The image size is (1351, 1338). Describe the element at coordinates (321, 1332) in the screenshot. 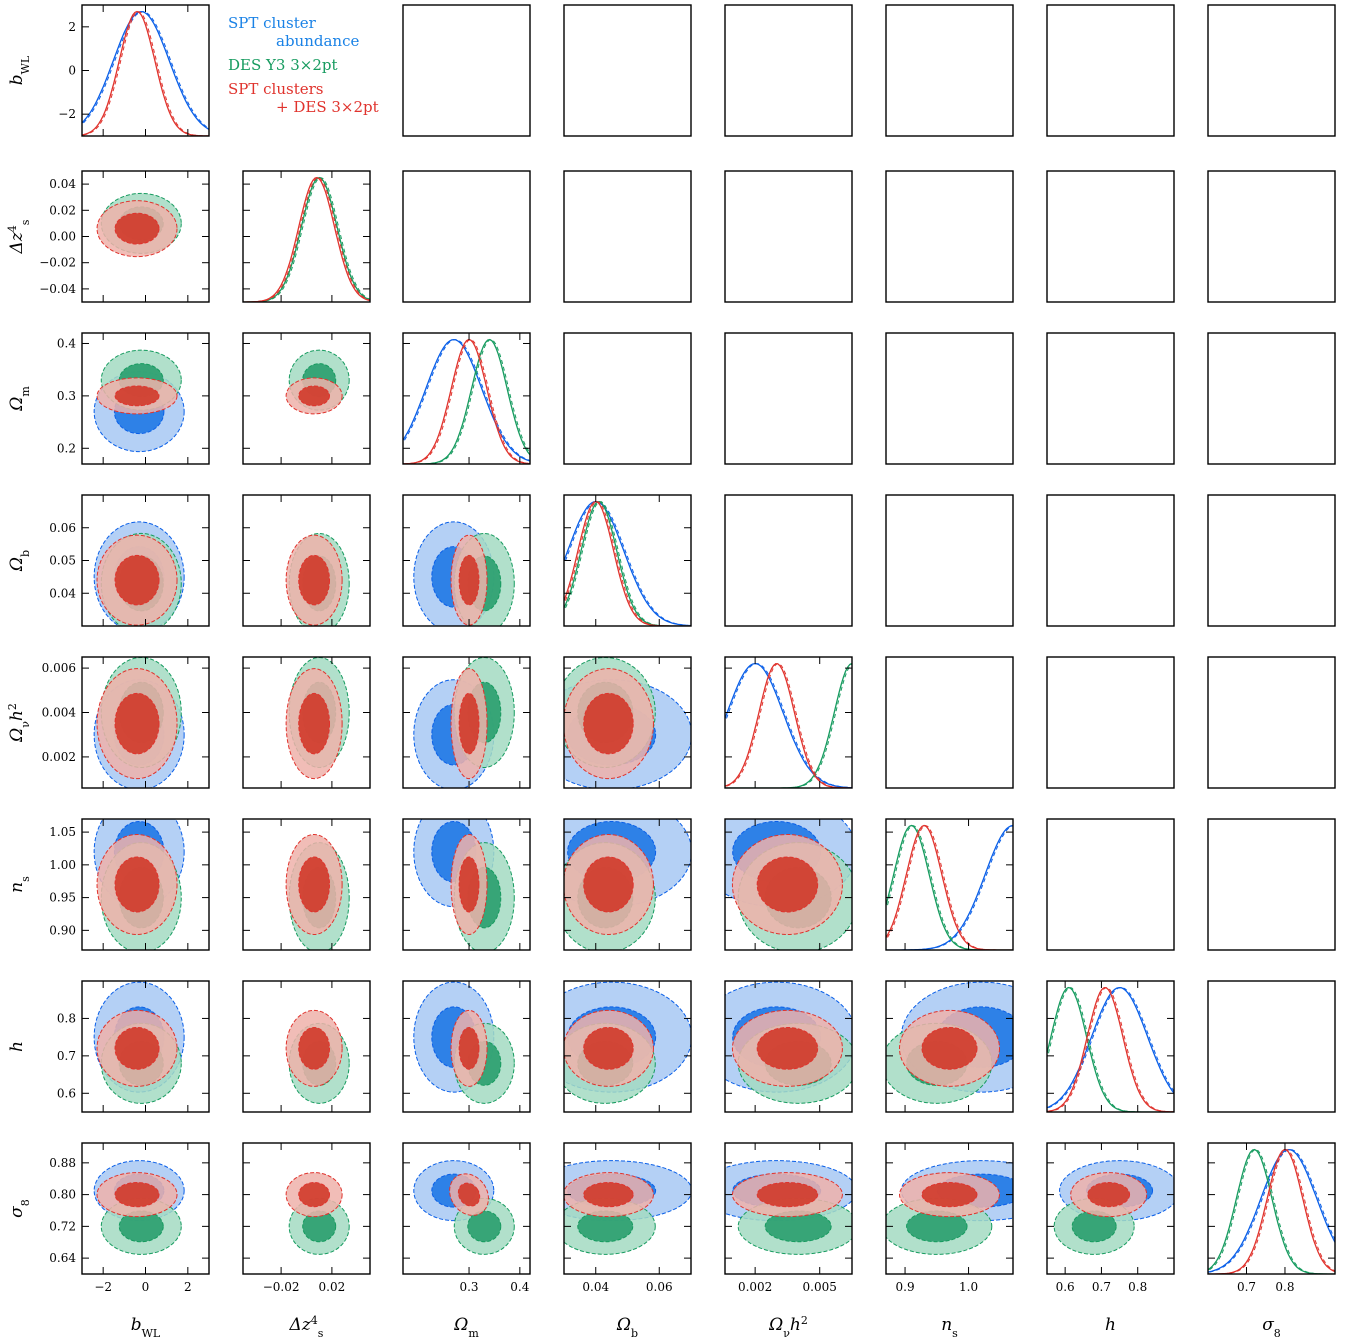

I see `x-axis-label-dz-sub: s` at that location.